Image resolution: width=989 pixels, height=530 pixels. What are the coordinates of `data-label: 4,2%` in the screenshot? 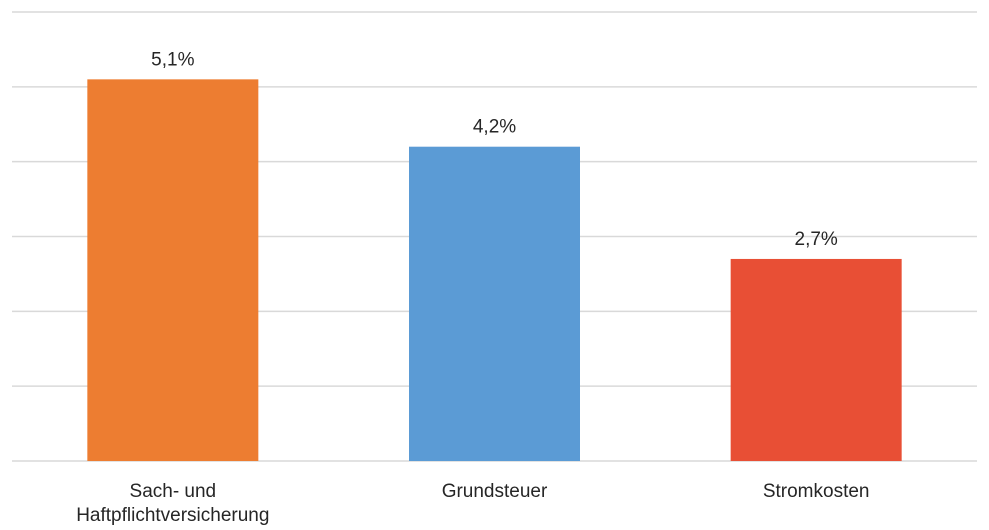 It's located at (494, 127).